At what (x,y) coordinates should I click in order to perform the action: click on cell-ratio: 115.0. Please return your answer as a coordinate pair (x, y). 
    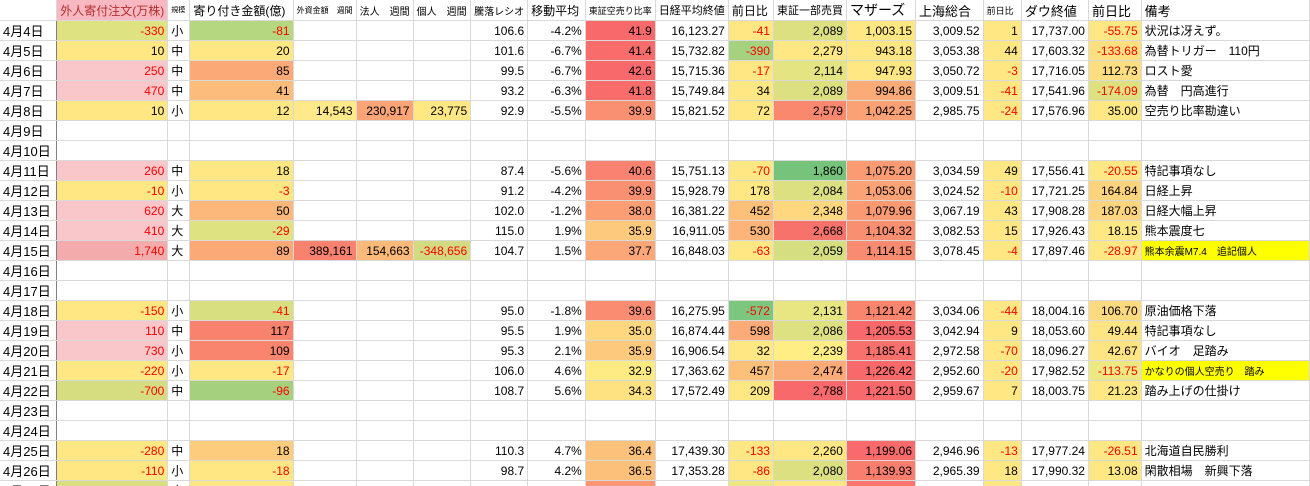
    Looking at the image, I should click on (499, 230).